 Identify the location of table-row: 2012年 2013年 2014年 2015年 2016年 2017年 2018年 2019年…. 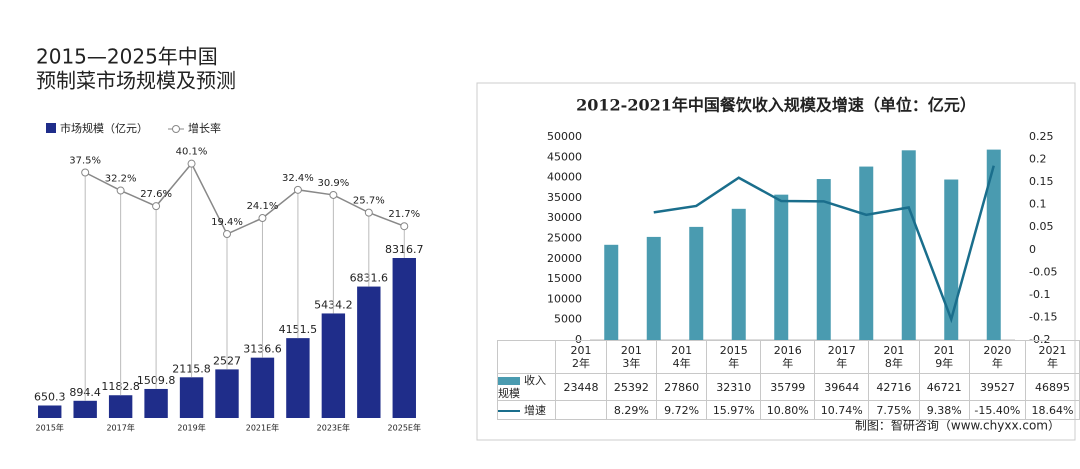
(788, 357).